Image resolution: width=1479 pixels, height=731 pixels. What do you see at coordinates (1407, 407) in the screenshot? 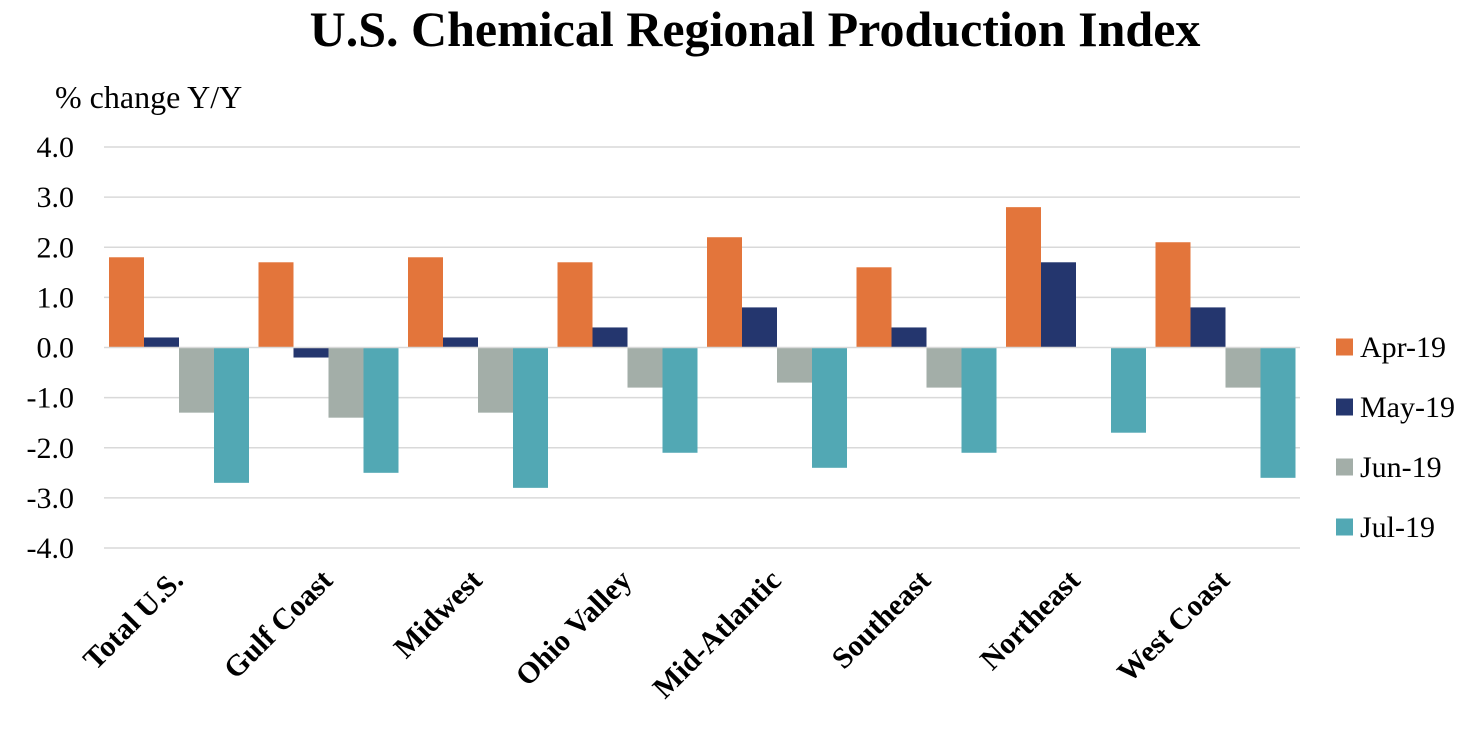
I see `legend-label: May-19` at bounding box center [1407, 407].